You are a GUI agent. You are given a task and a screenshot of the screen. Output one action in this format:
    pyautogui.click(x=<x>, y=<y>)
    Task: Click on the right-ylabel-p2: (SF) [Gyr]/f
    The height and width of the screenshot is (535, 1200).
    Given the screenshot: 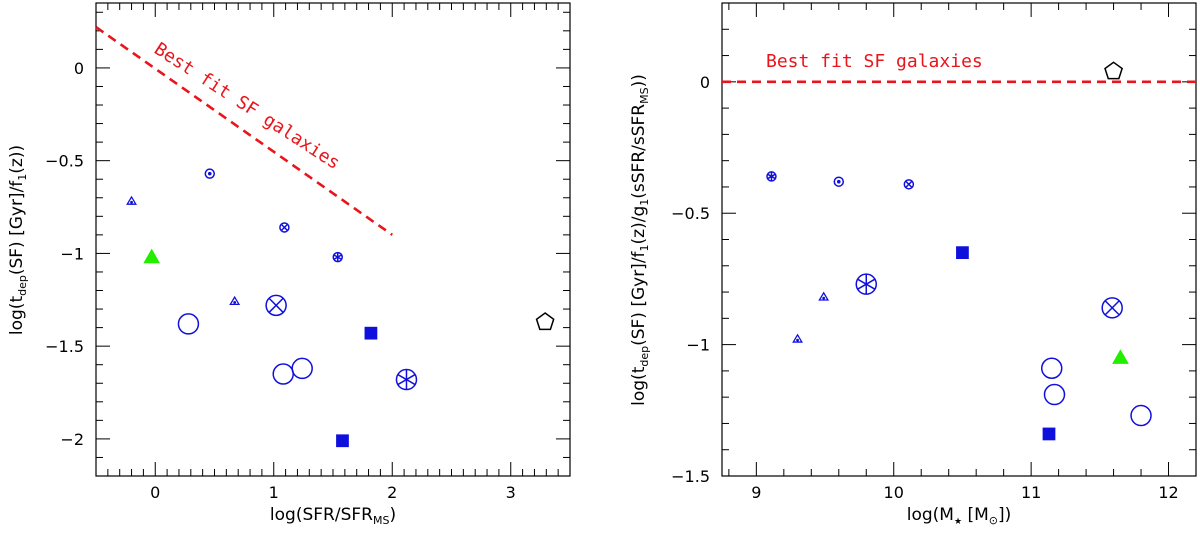 What is the action you would take?
    pyautogui.click(x=639, y=297)
    